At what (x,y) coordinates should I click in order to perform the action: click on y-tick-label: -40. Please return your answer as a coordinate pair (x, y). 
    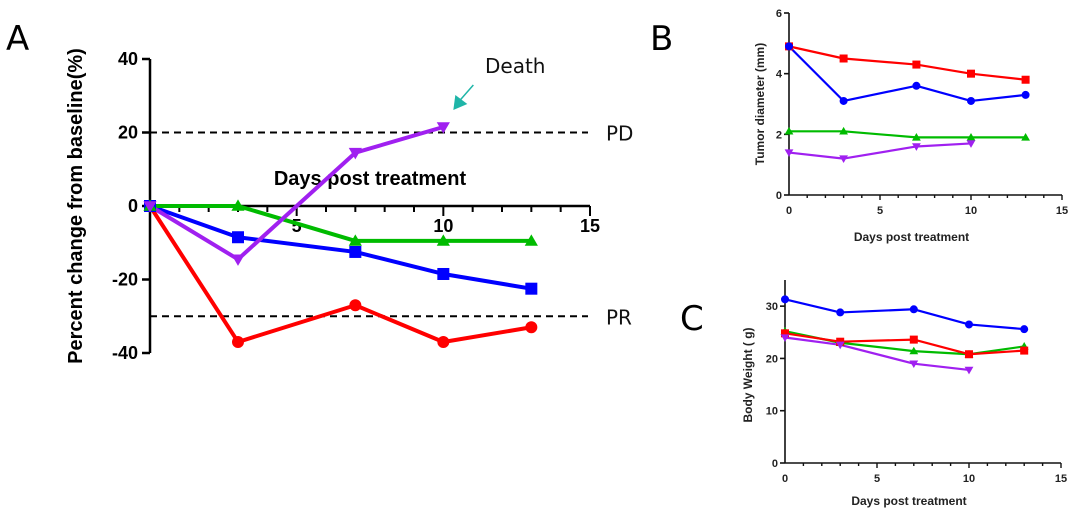
    Looking at the image, I should click on (125, 353).